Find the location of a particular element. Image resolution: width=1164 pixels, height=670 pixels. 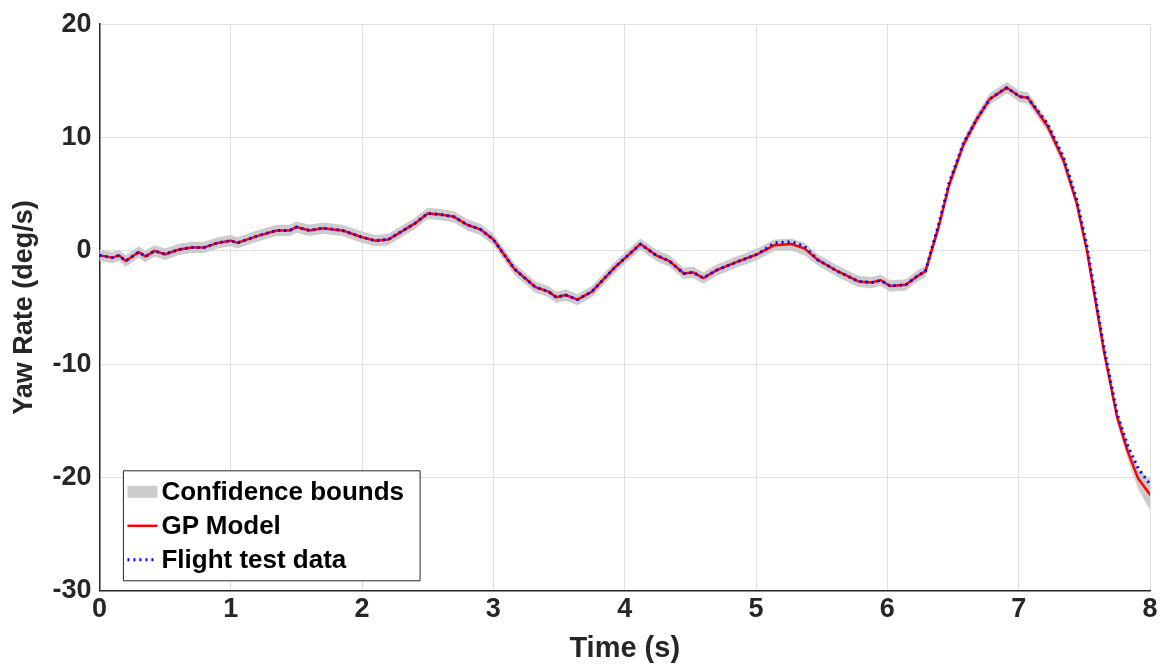

y-tick-label: 20 is located at coordinates (76, 22).